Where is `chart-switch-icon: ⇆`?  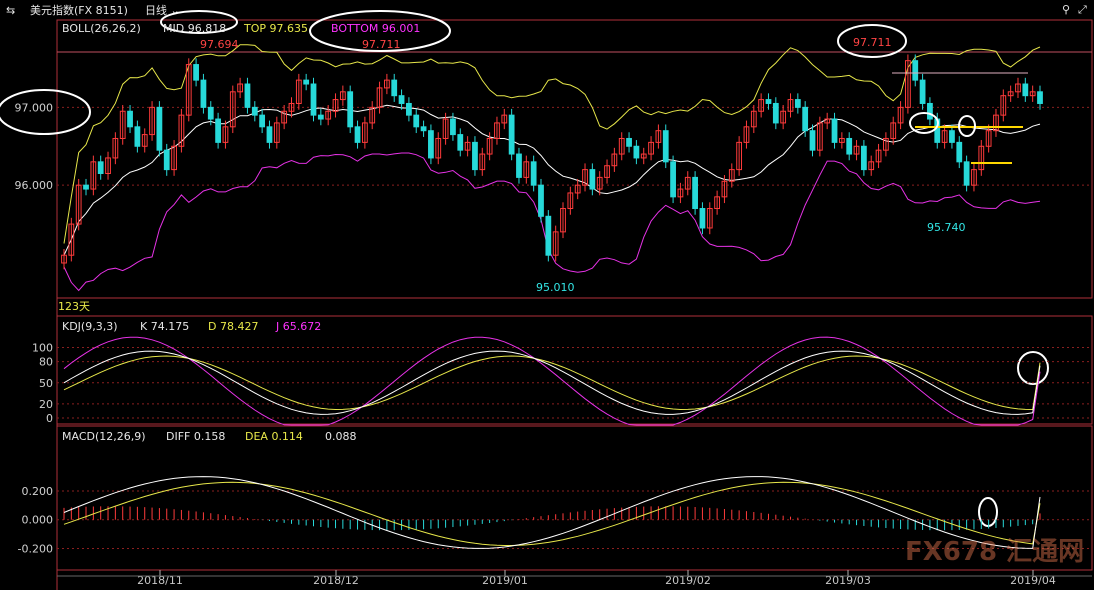 chart-switch-icon: ⇆ is located at coordinates (11, 10).